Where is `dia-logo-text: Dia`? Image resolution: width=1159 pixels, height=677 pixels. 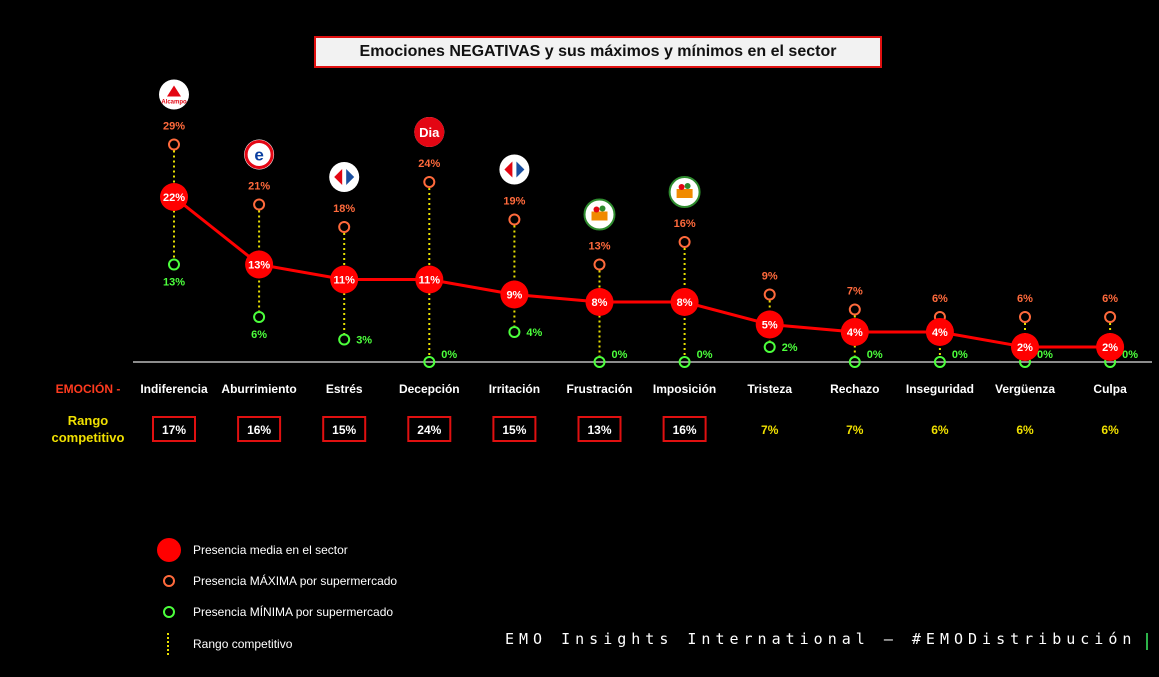 dia-logo-text: Dia is located at coordinates (429, 132).